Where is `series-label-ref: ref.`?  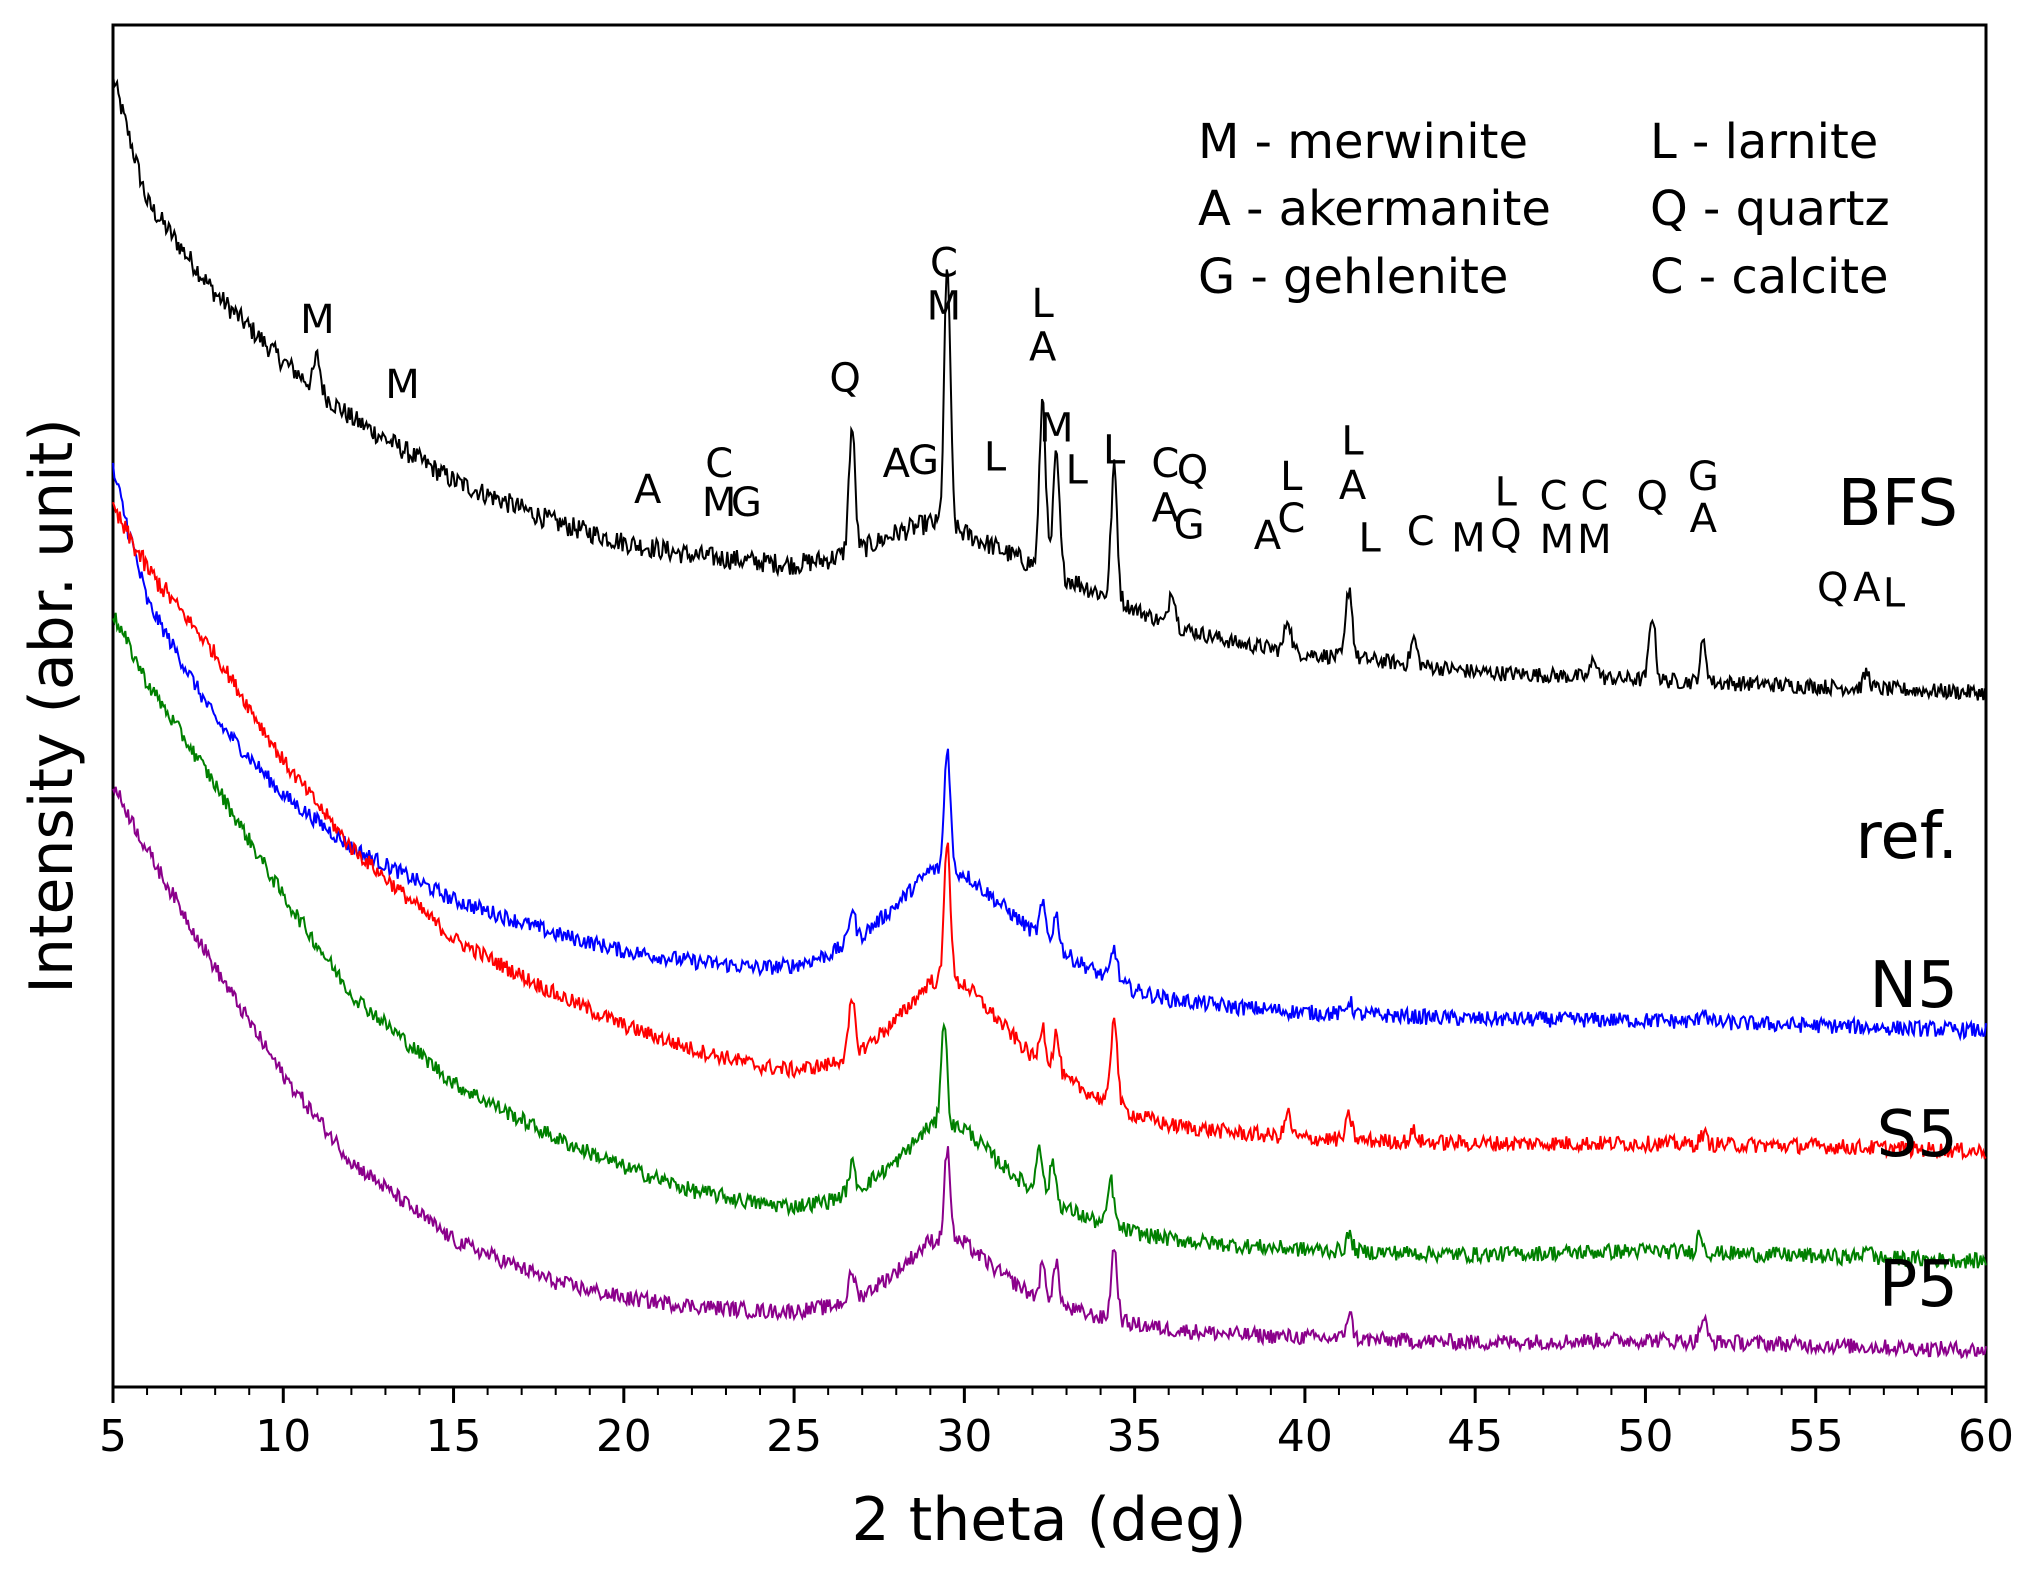
series-label-ref: ref. is located at coordinates (1907, 837).